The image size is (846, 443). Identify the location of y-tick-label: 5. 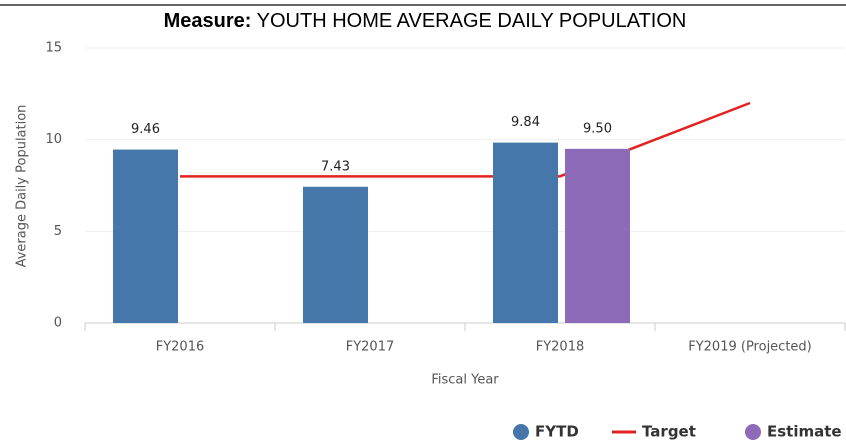
(58, 231).